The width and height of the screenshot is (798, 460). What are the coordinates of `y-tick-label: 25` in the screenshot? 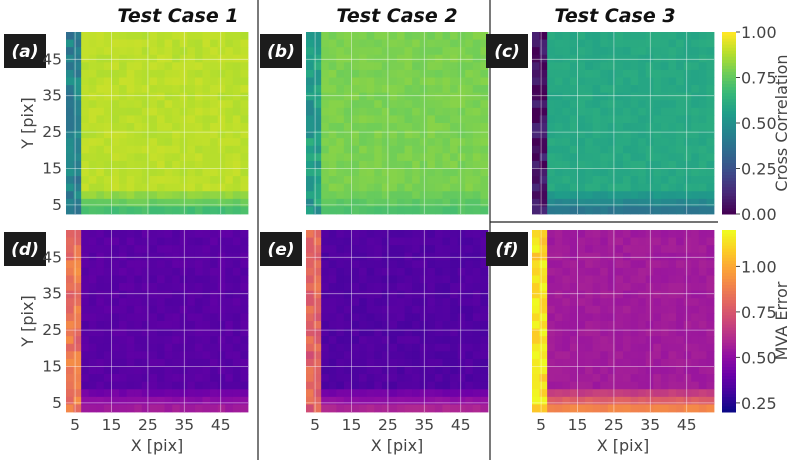 It's located at (52, 330).